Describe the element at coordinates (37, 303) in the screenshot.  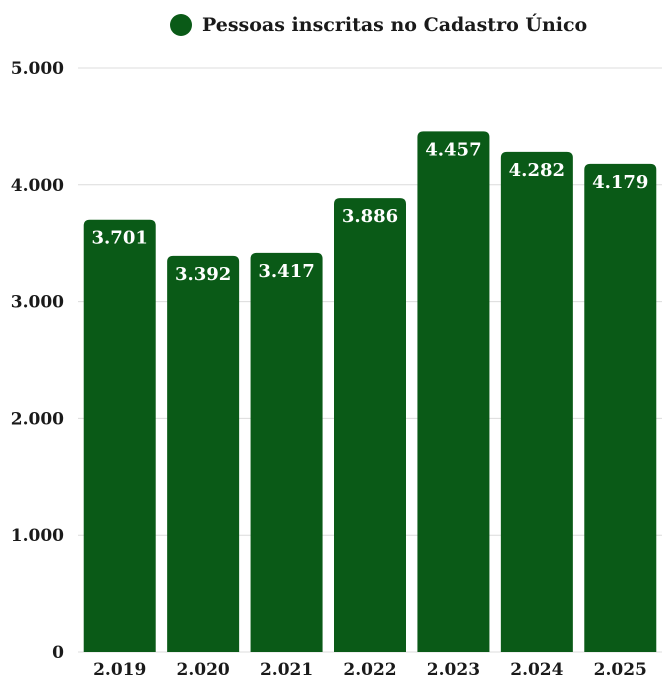
I see `y-tick-label: 3.000` at that location.